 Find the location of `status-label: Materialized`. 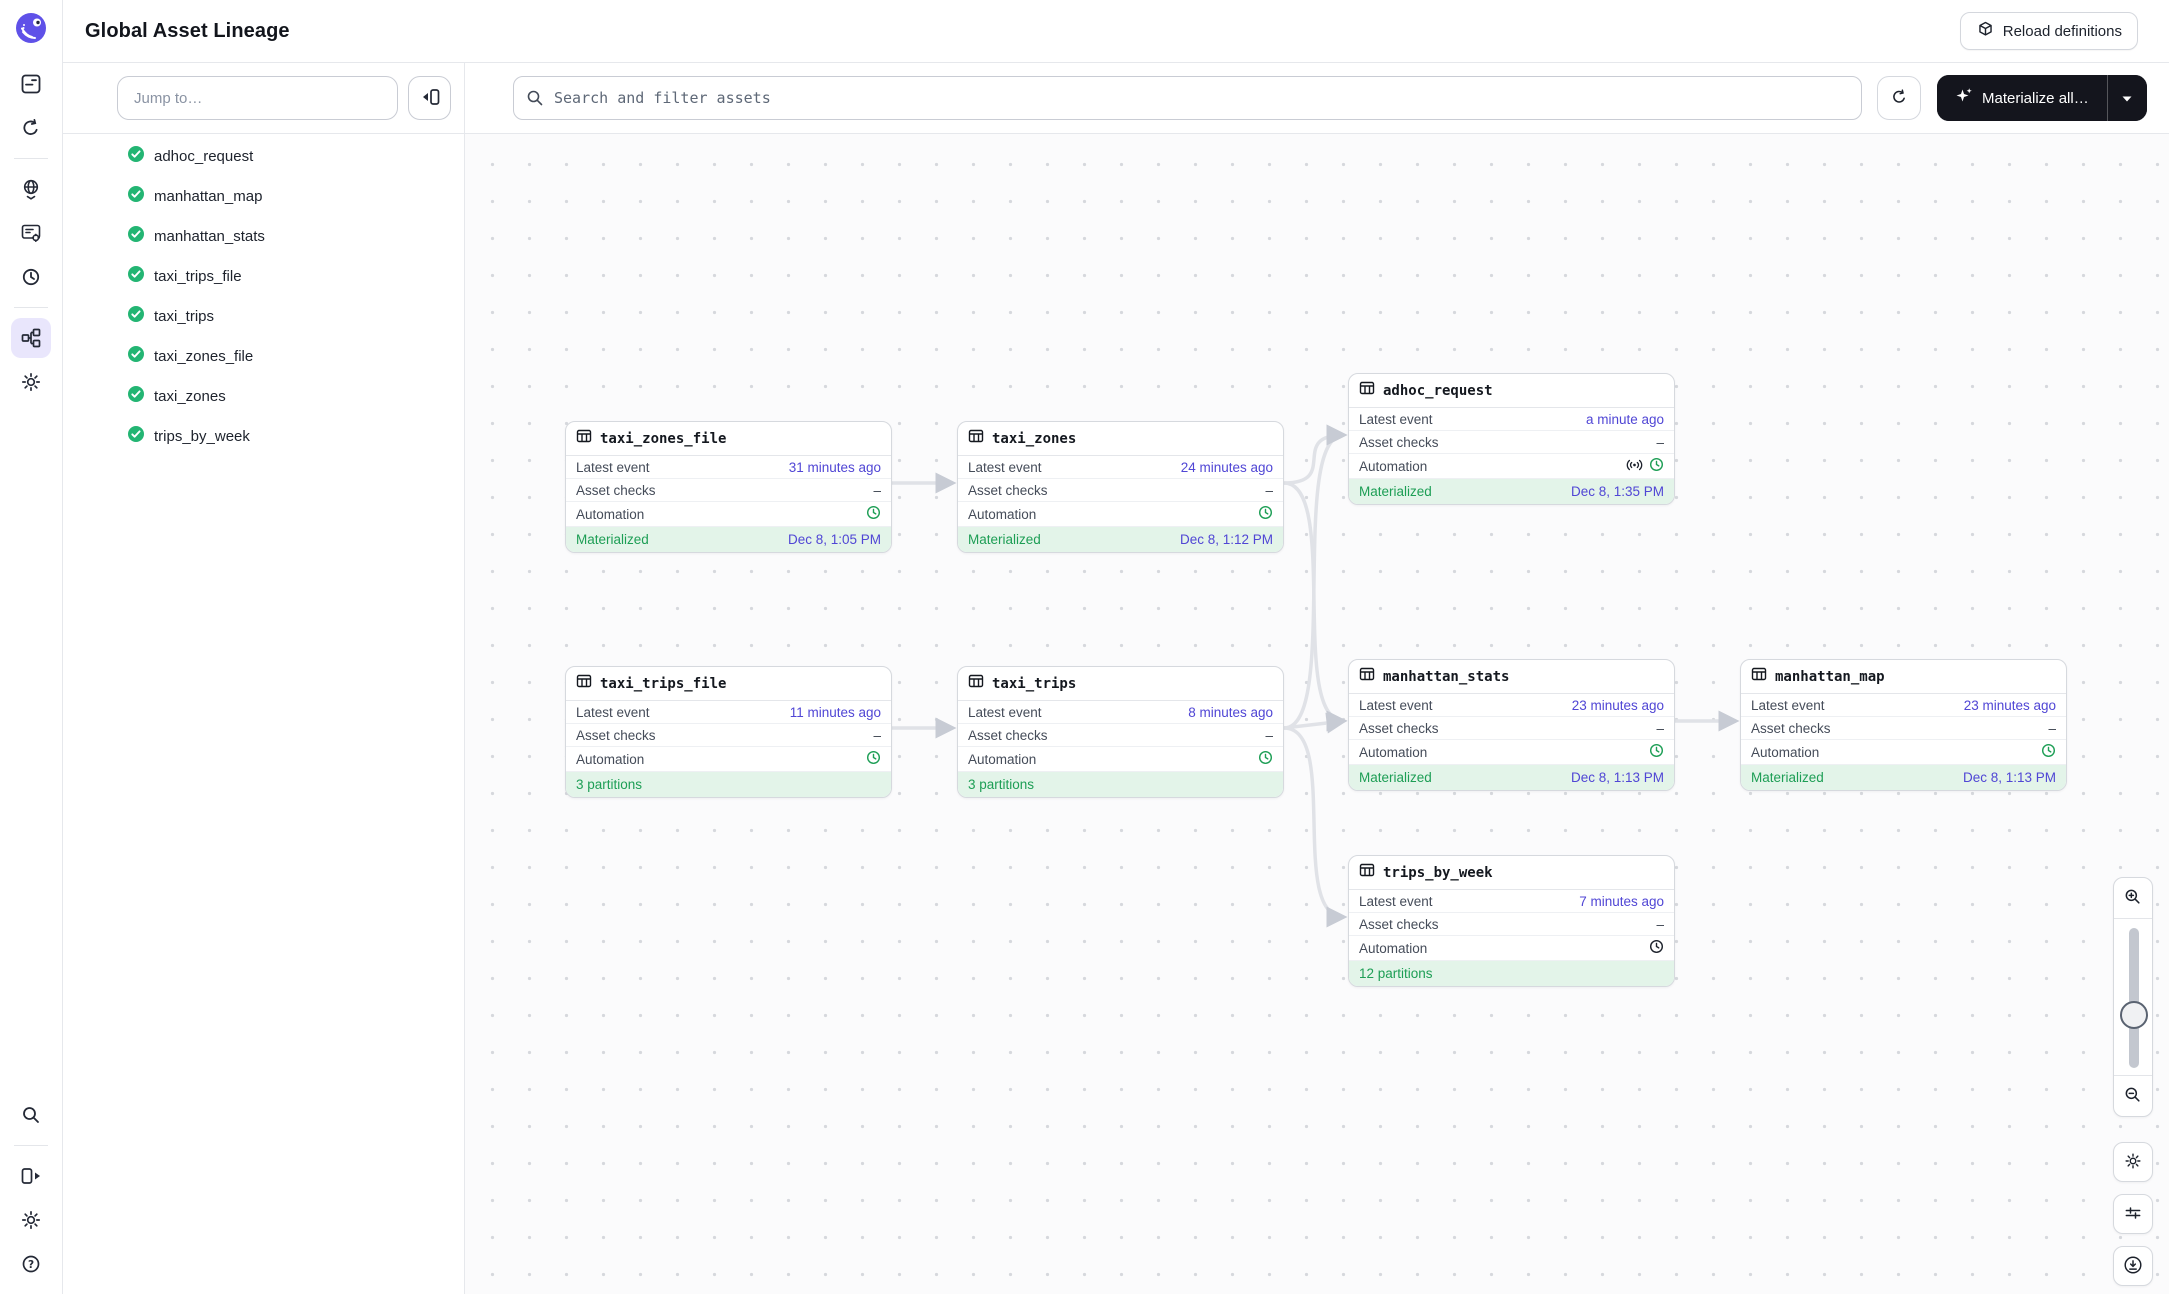

status-label: Materialized is located at coordinates (1787, 777).